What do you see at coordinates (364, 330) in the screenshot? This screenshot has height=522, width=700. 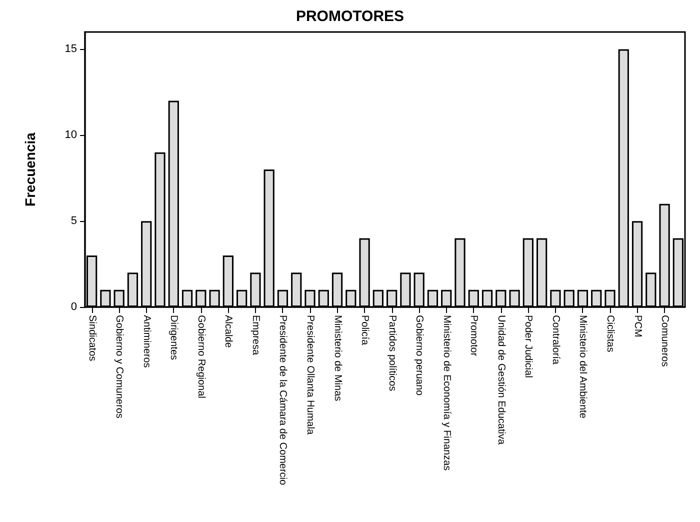 I see `x-tick-label: Policía` at bounding box center [364, 330].